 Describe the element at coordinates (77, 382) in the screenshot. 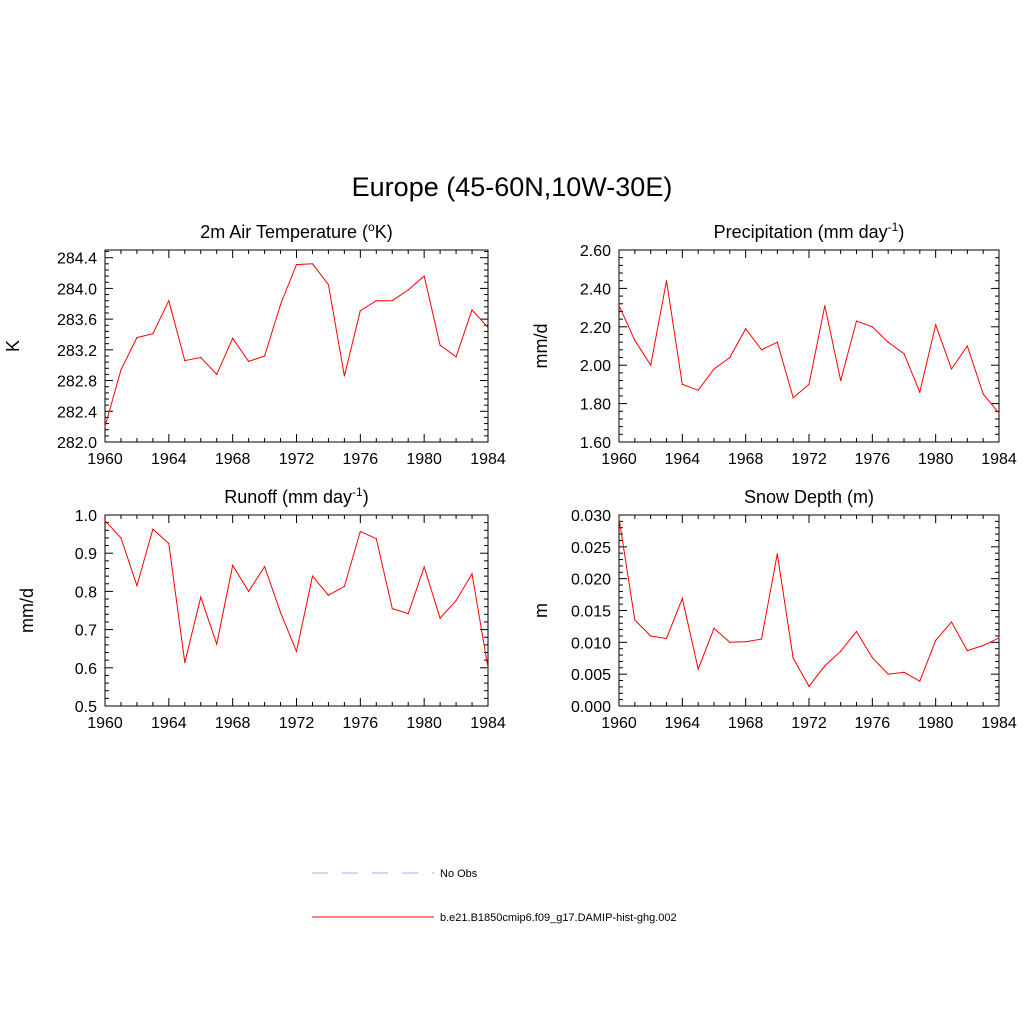

I see `y-tick-label: 282.8` at that location.